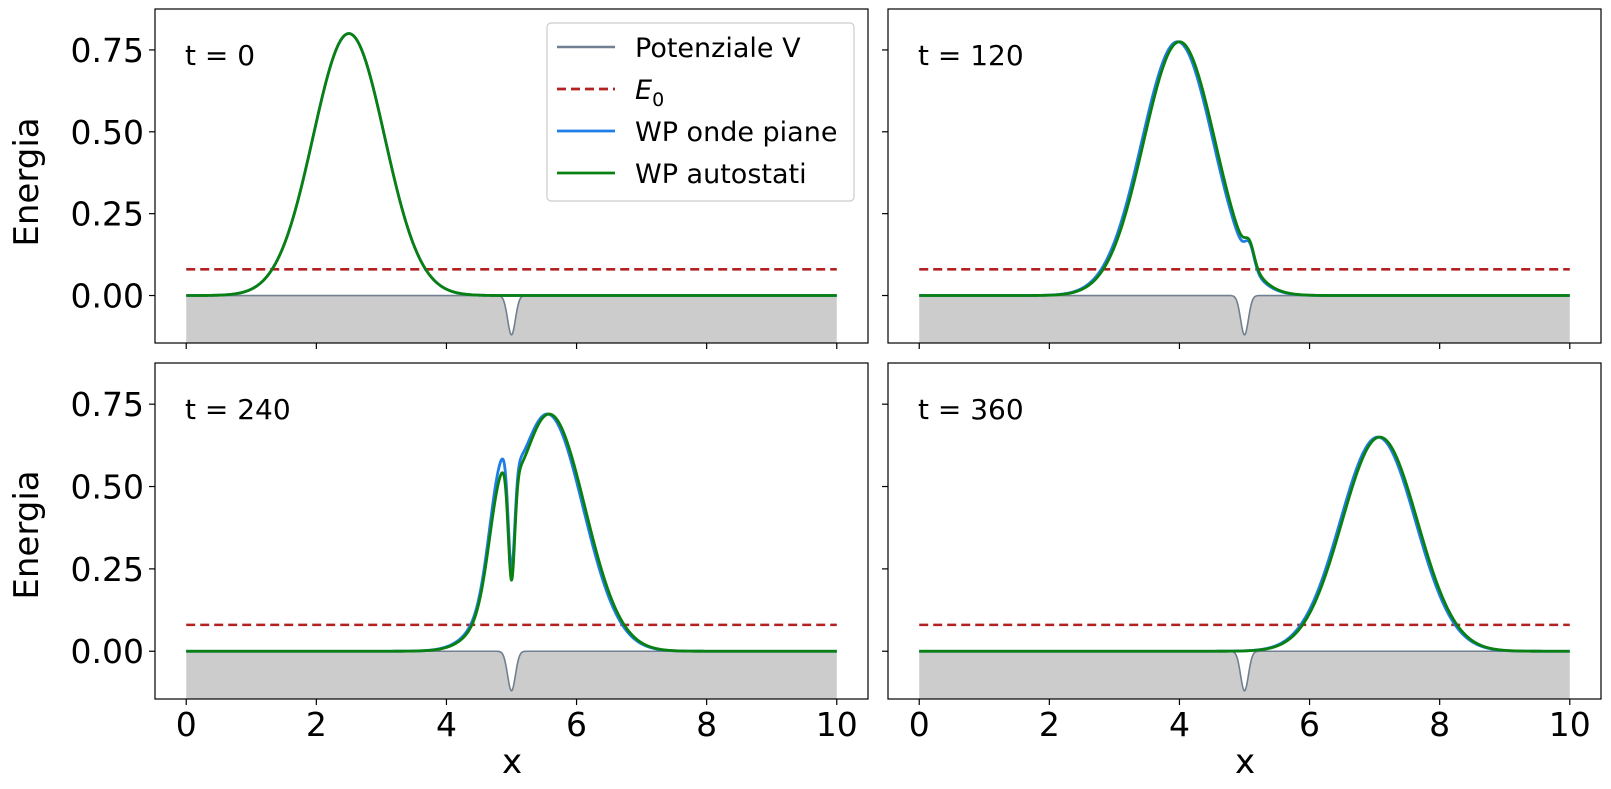 The height and width of the screenshot is (789, 1611). I want to click on legend-entry-E0: E0, so click(610, 93).